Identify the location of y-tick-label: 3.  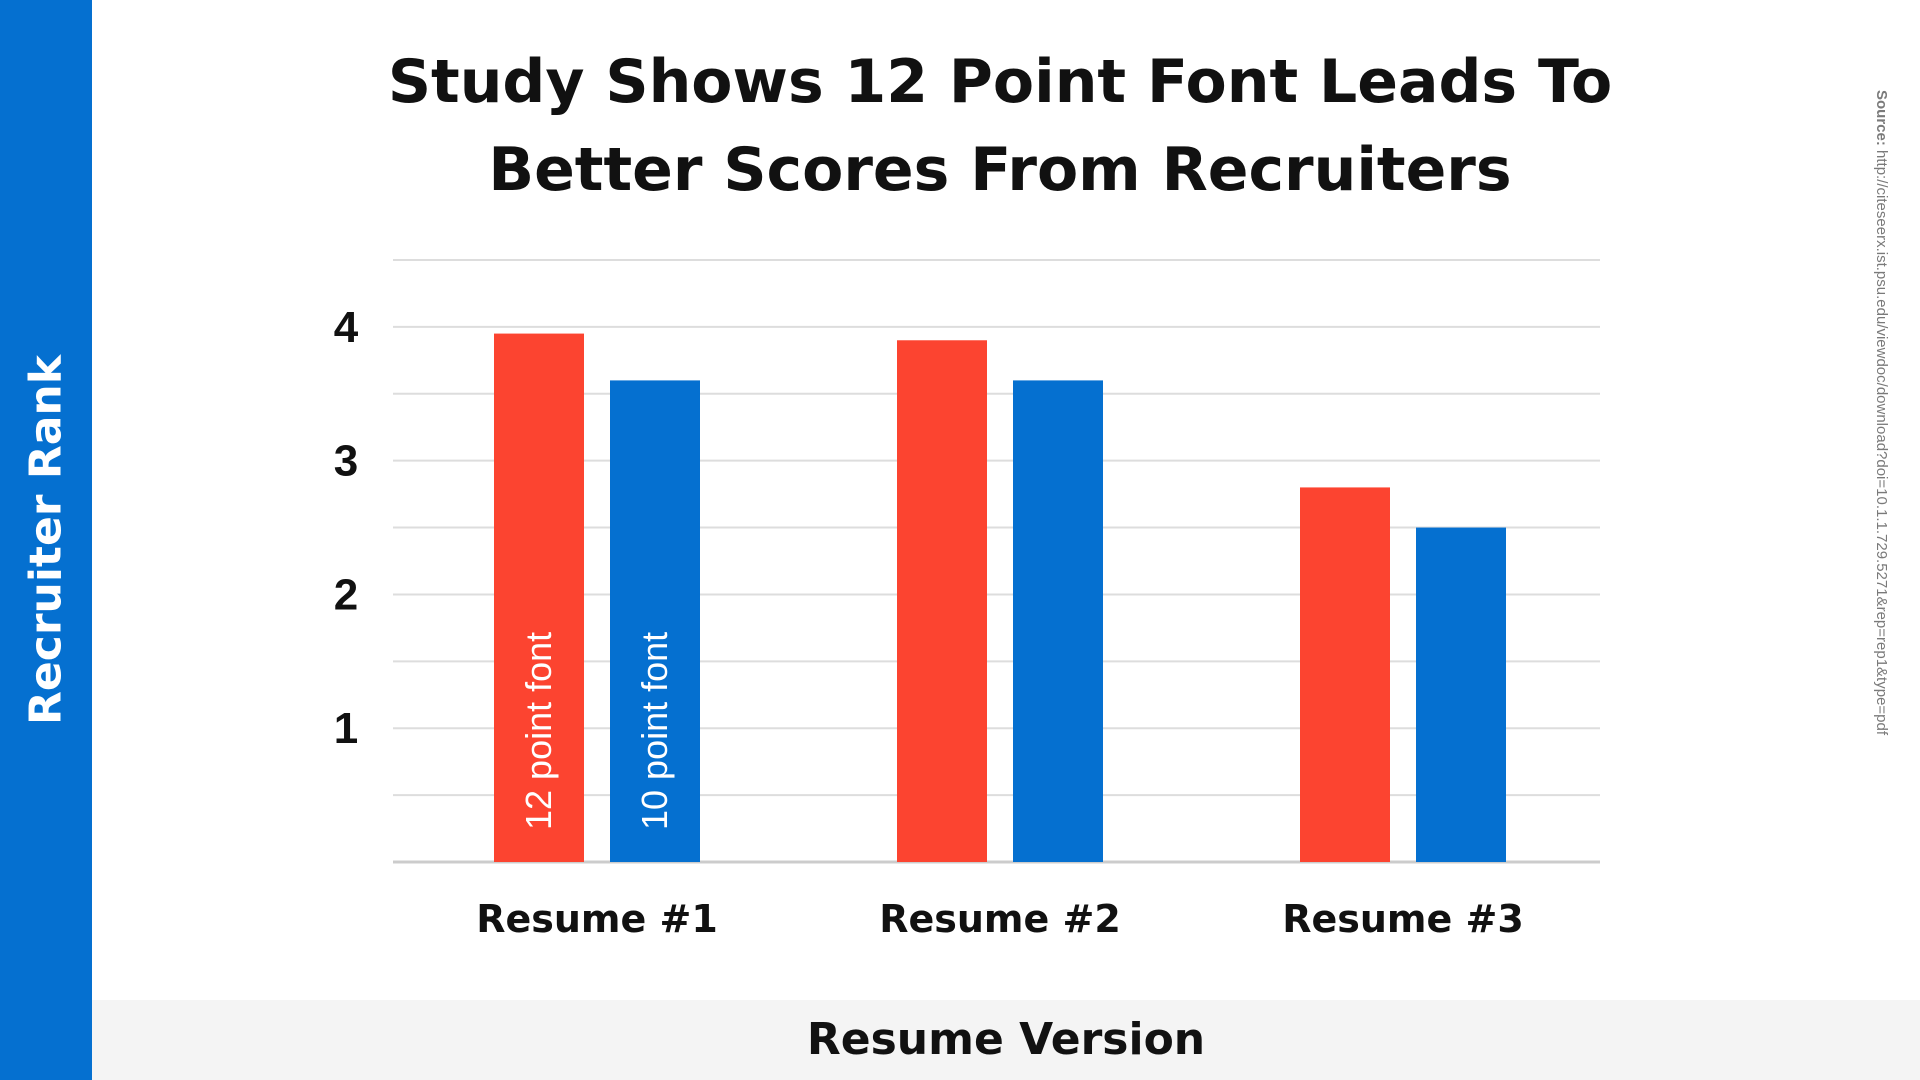
(346, 461).